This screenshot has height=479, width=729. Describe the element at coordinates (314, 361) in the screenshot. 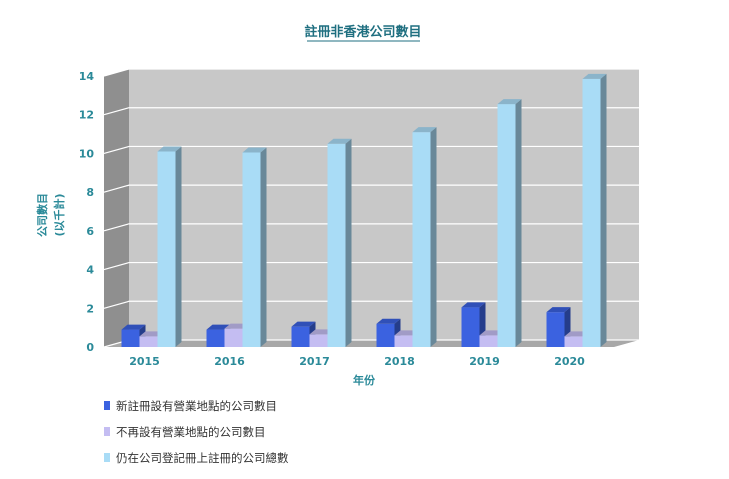

I see `x-tick-label: 2017` at that location.